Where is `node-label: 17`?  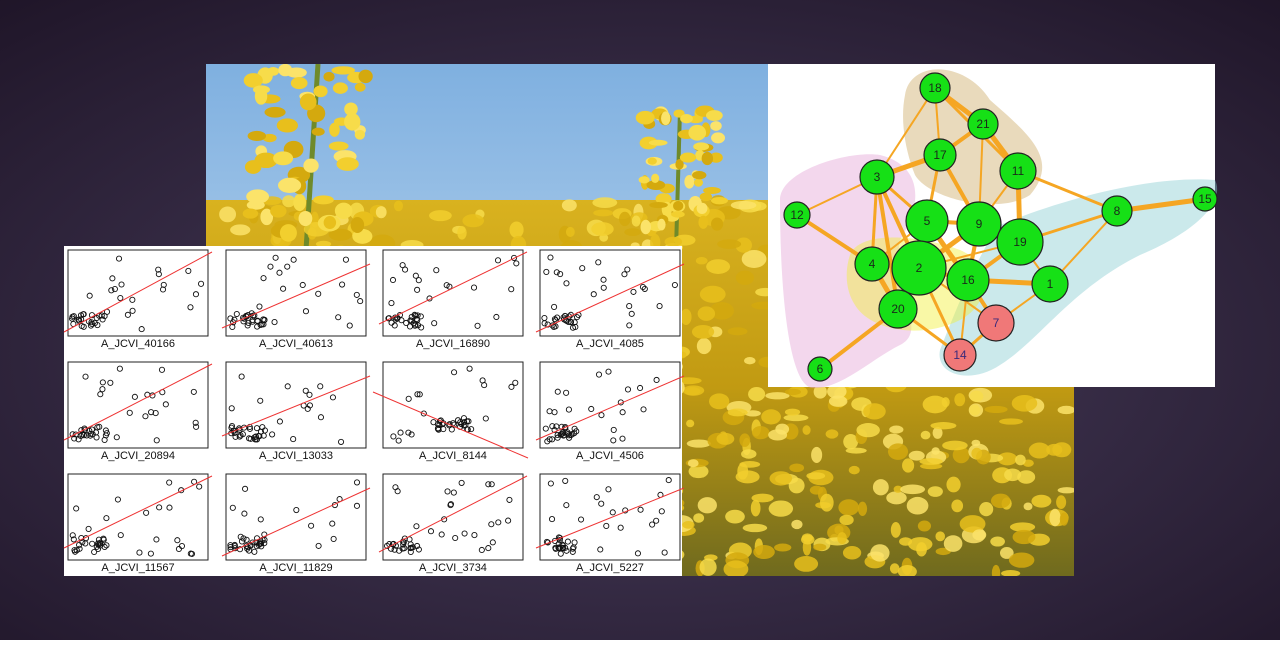
node-label: 17 is located at coordinates (940, 155).